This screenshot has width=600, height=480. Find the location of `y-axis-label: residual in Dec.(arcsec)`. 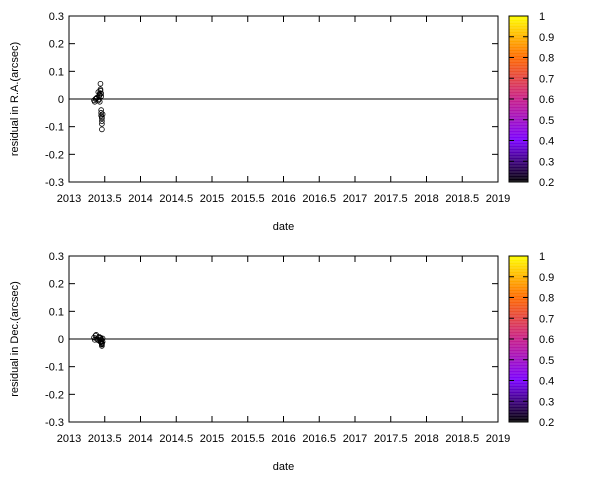

y-axis-label: residual in Dec.(arcsec) is located at coordinates (15, 339).